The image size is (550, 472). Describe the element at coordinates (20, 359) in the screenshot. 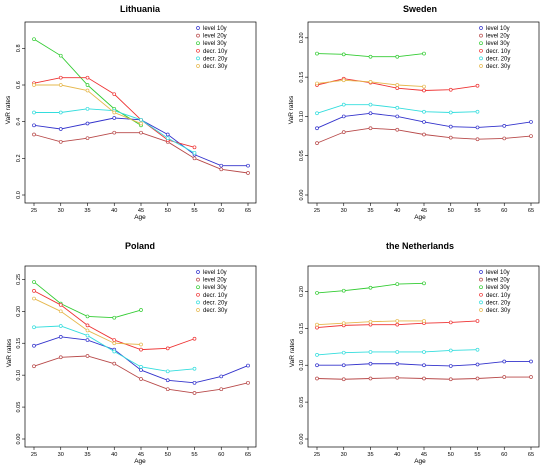

I see `y-ticks: 0.00 0.05 0.10 0.15 0.20 0.25` at that location.